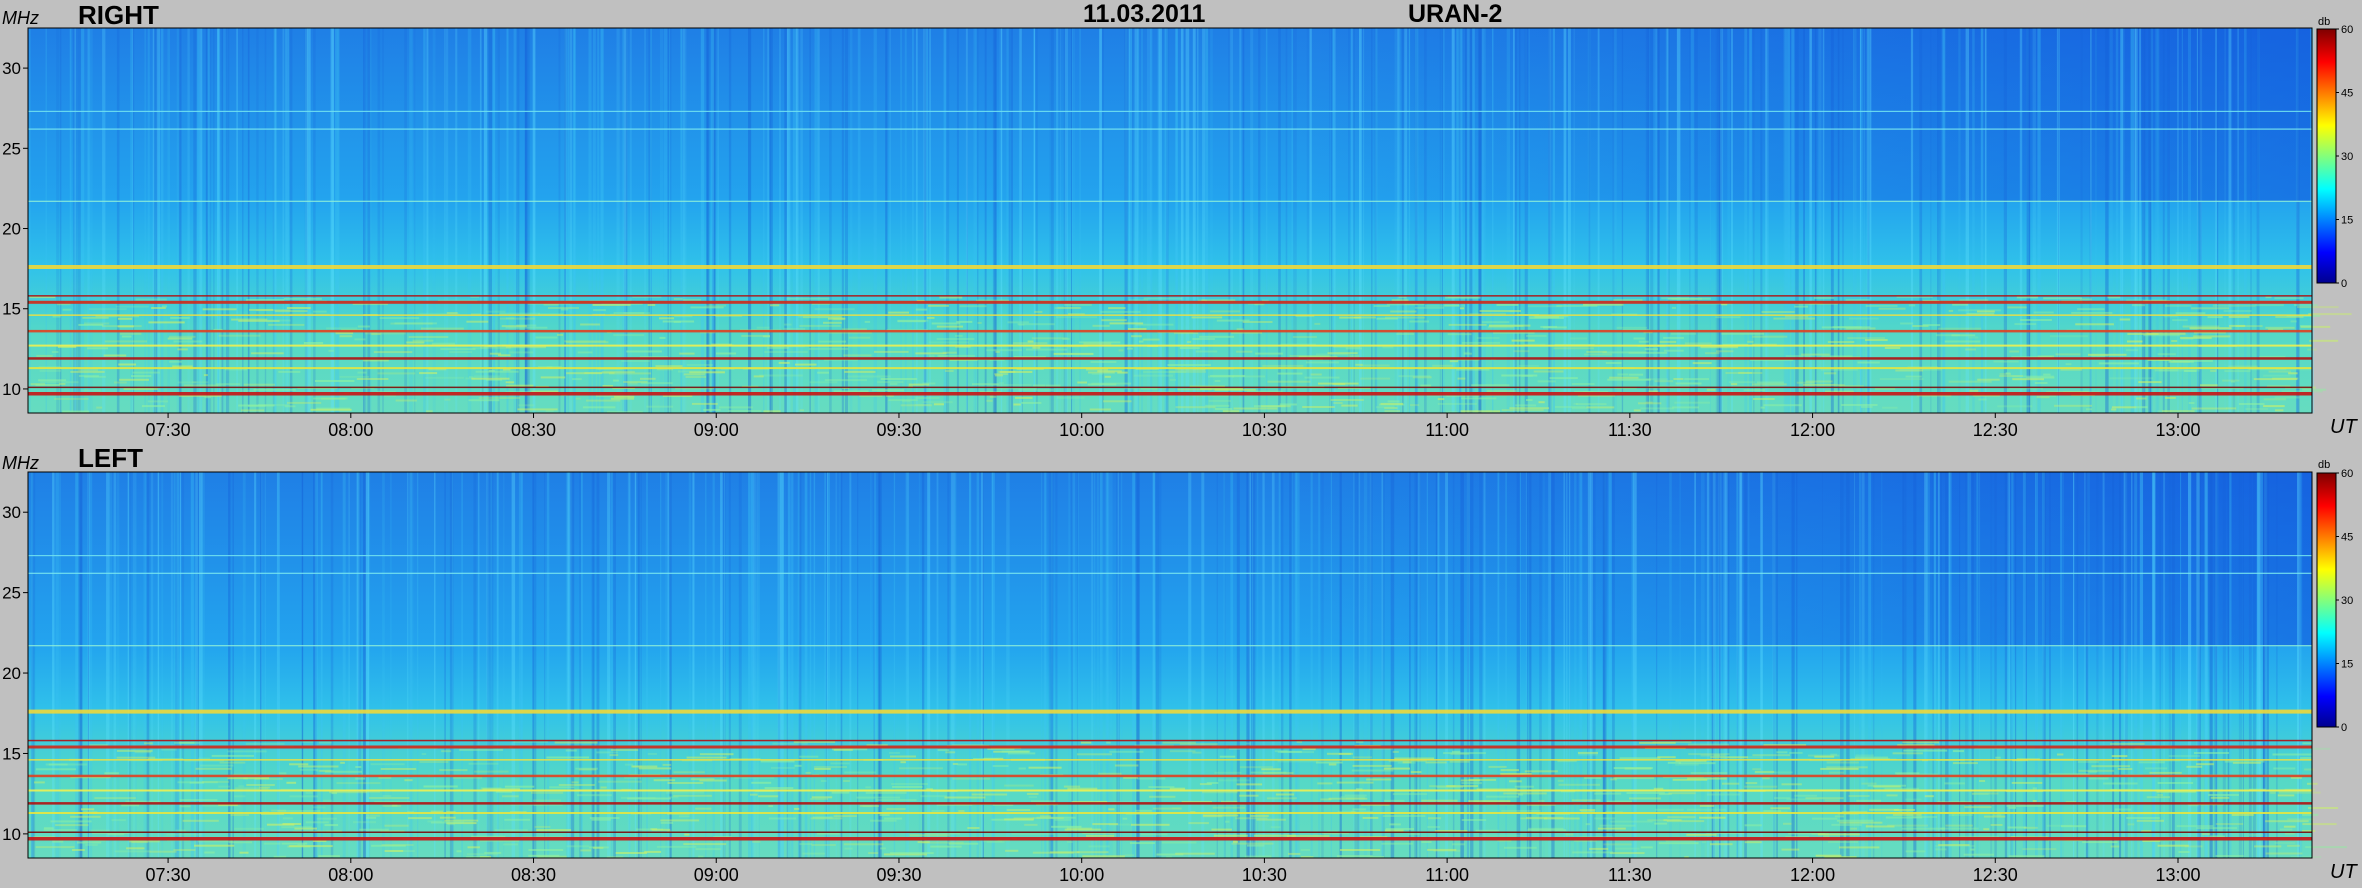 The image size is (2362, 888). What do you see at coordinates (20, 18) in the screenshot?
I see `y-axis-unit-right: MHz` at bounding box center [20, 18].